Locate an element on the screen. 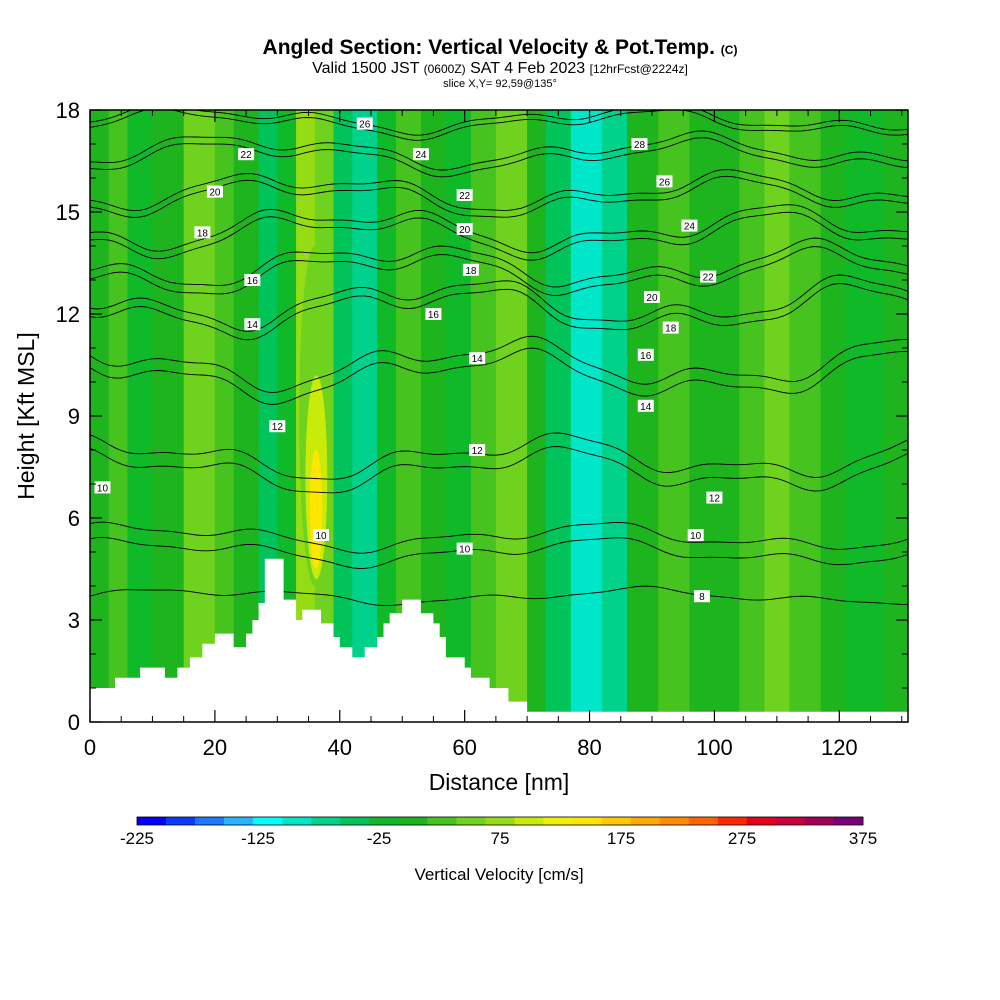 The height and width of the screenshot is (1000, 1000). x-tick-label: 100 is located at coordinates (714, 747).